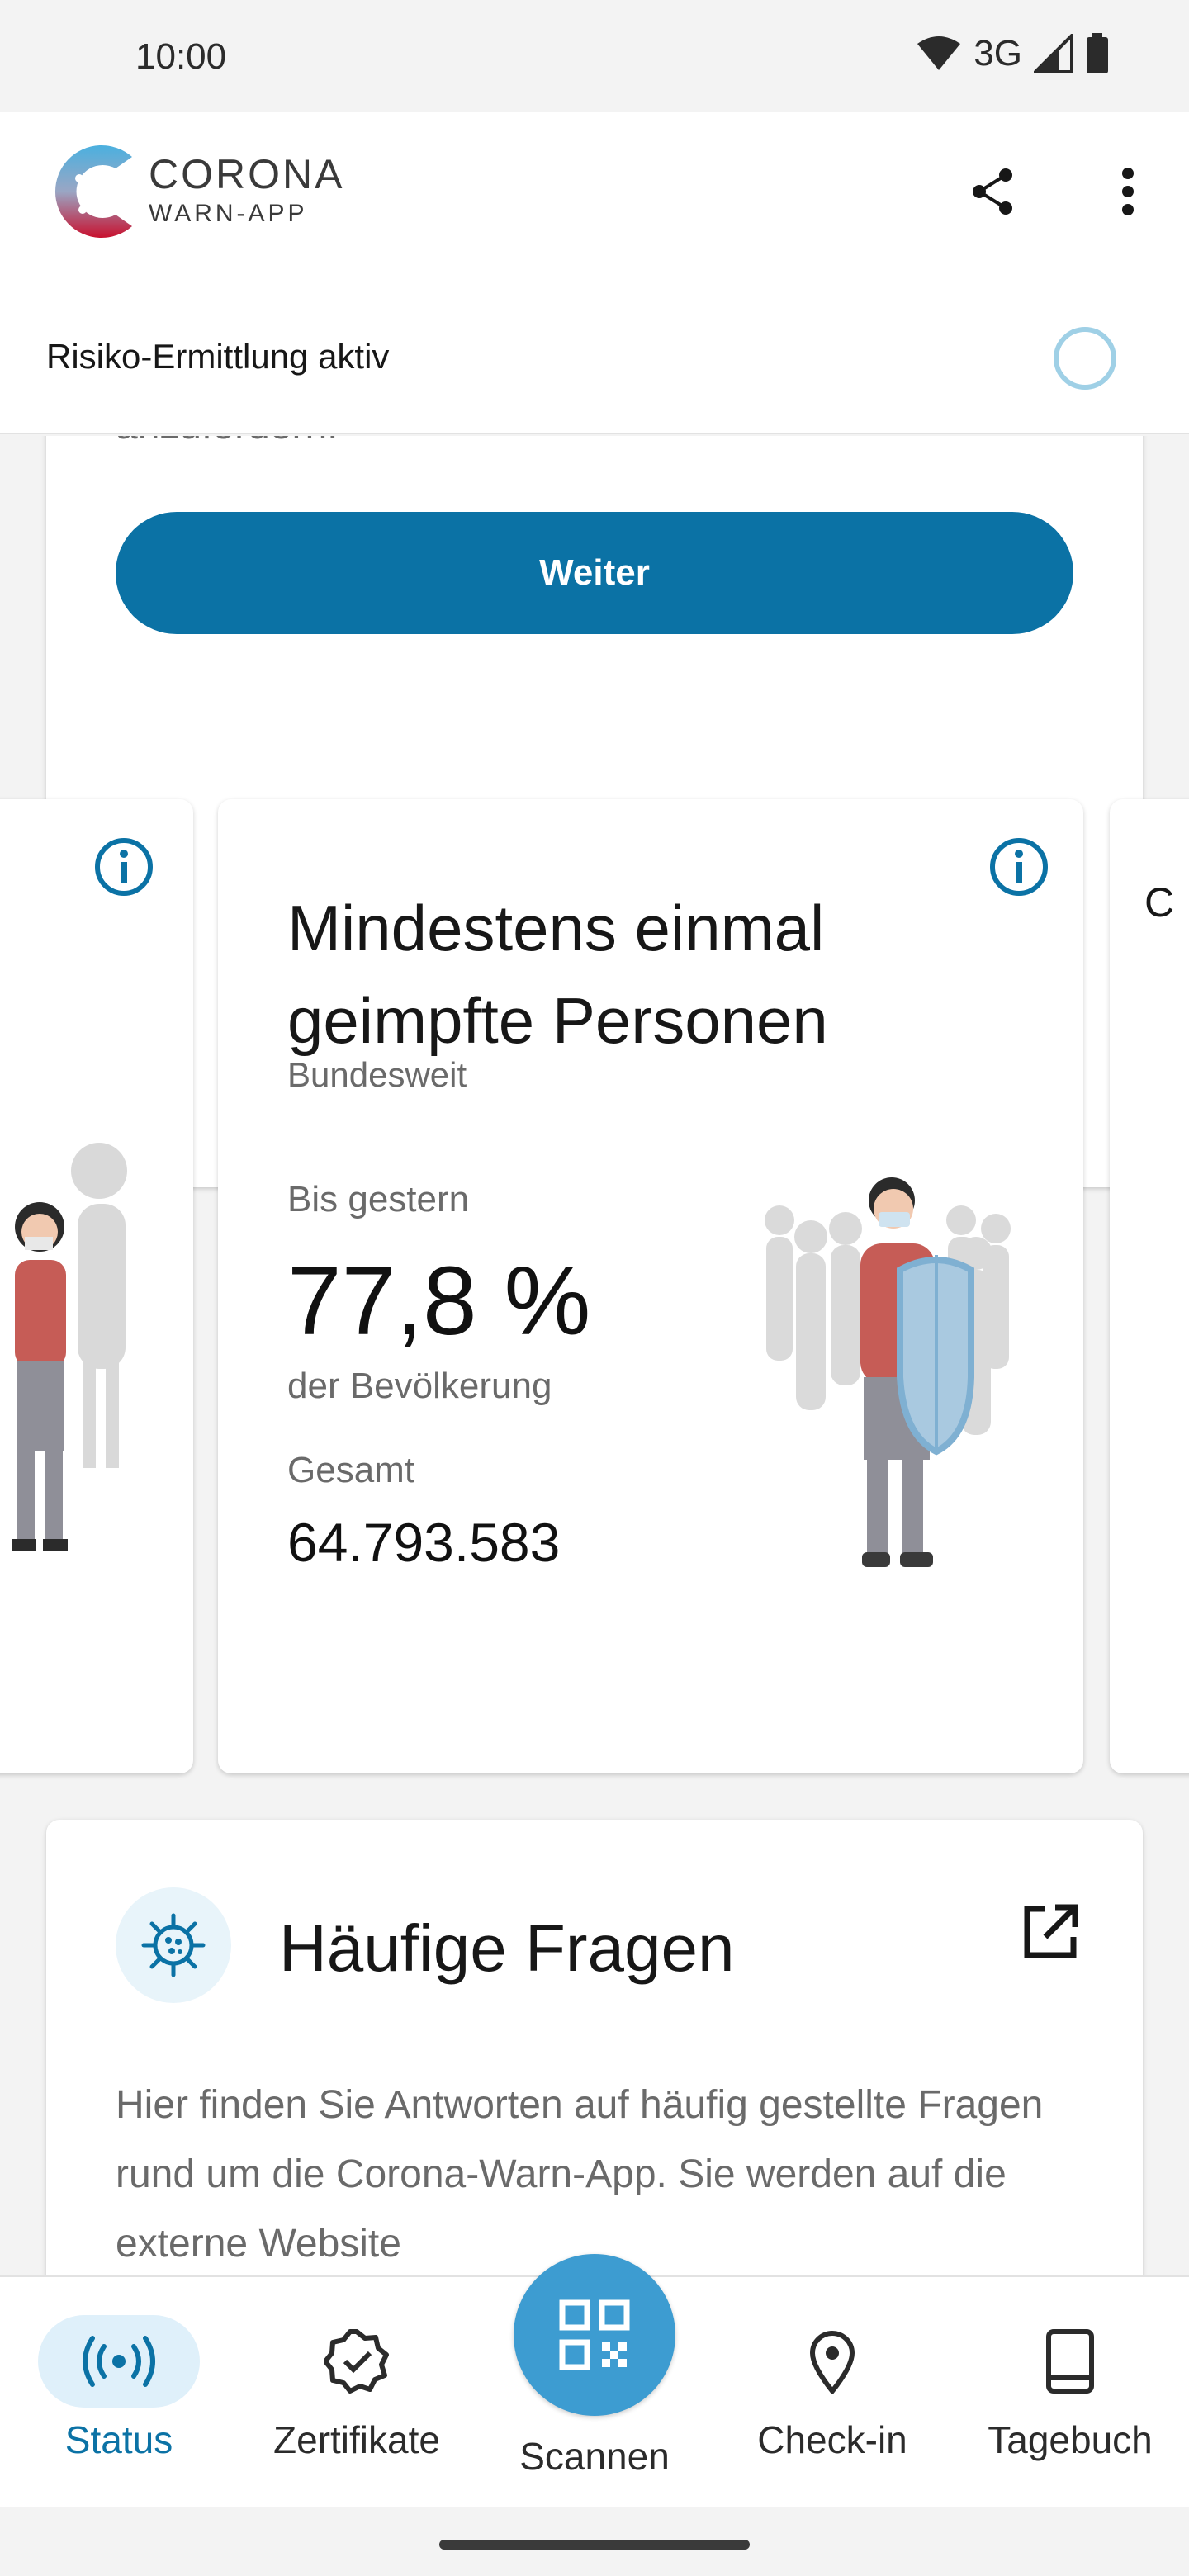  Describe the element at coordinates (247, 174) in the screenshot. I see `brand-name: CORONA` at that location.